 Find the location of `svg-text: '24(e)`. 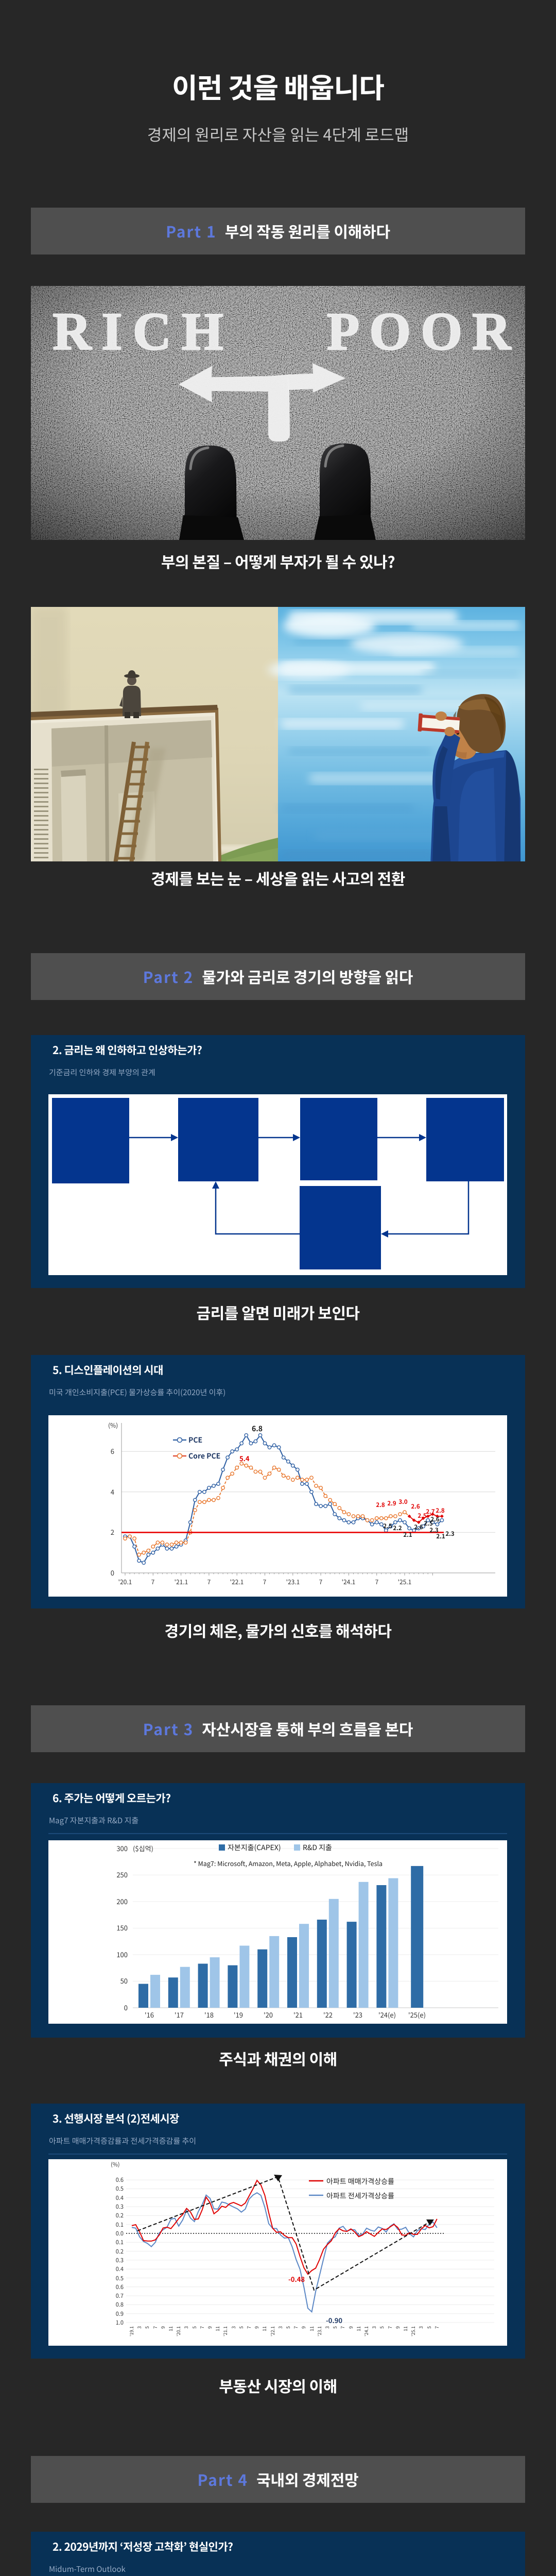

svg-text: '24(e) is located at coordinates (387, 2015).